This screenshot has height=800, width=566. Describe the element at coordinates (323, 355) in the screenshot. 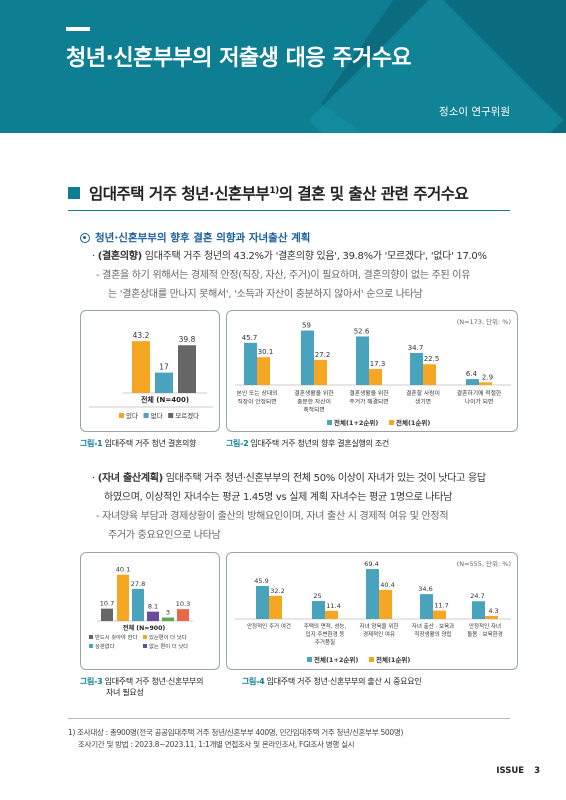

I see `fig2-data-label: 27.2` at that location.